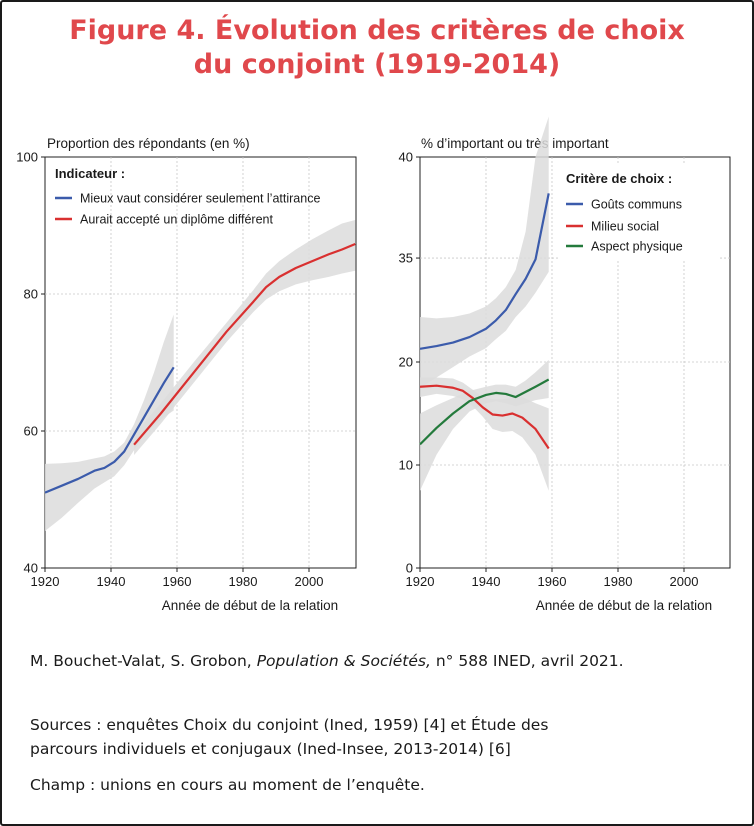 Image resolution: width=754 pixels, height=826 pixels. What do you see at coordinates (244, 344) in the screenshot?
I see `series-line-diplome` at bounding box center [244, 344].